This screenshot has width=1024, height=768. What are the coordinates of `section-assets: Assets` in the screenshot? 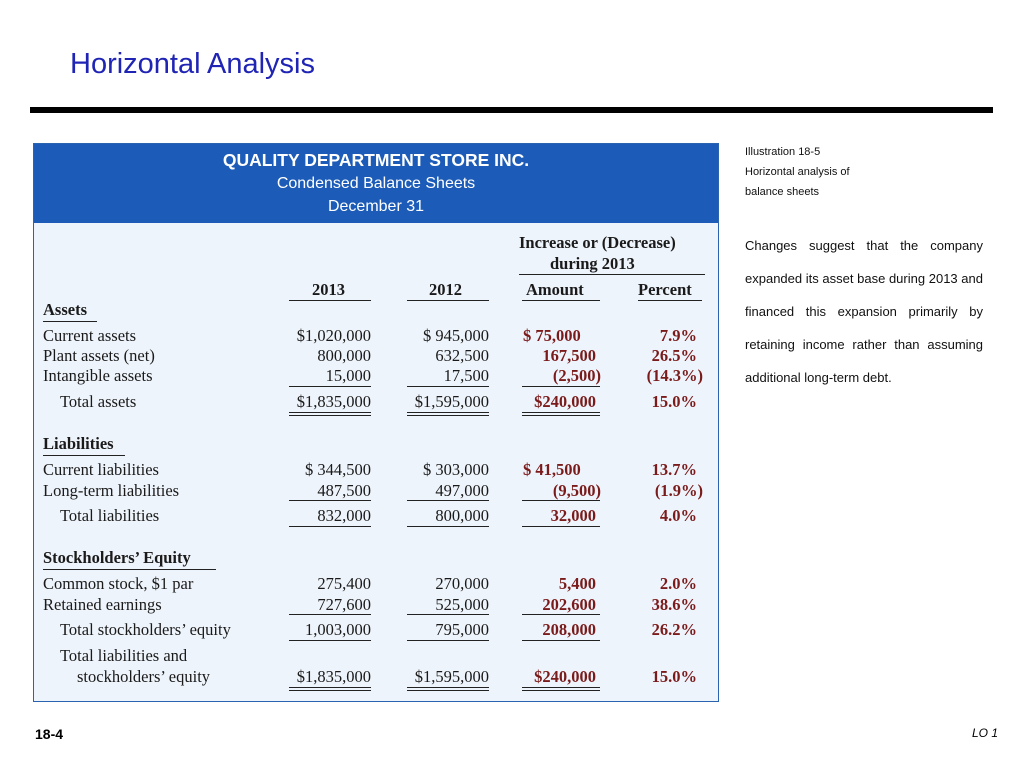 It's located at (65, 309).